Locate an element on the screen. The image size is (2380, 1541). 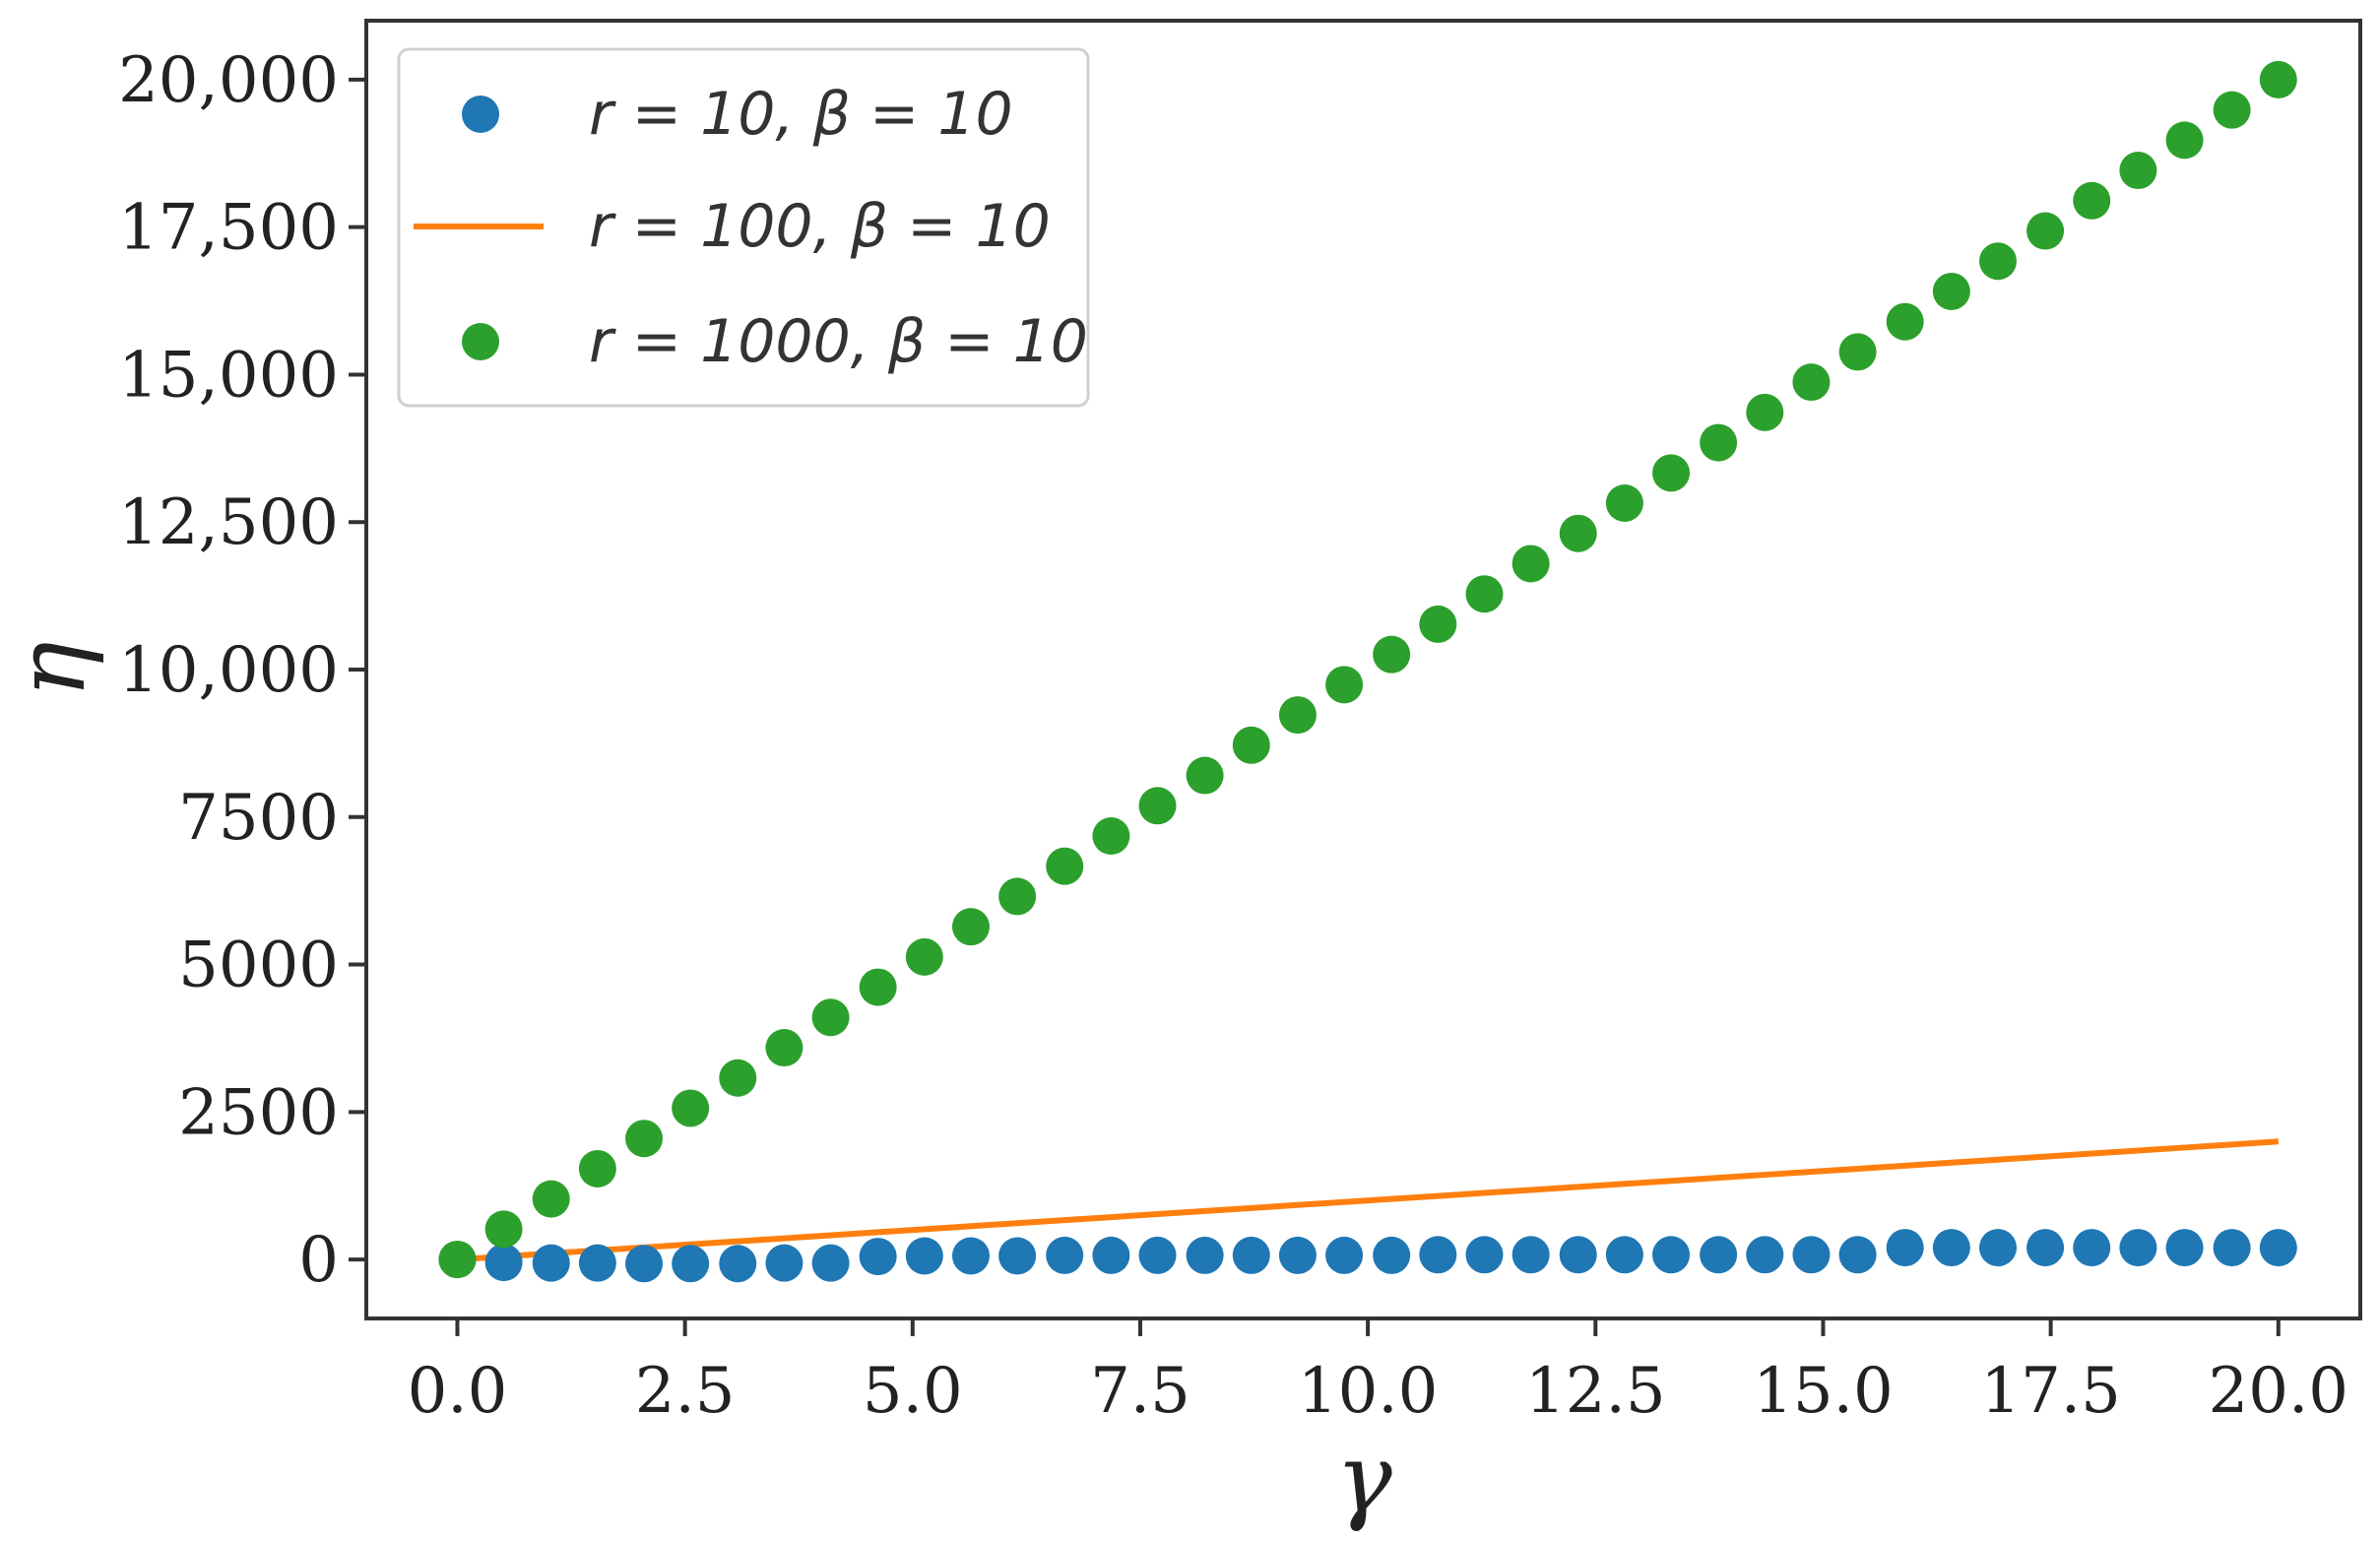
y-tick-label: 20,000 is located at coordinates (228, 80).